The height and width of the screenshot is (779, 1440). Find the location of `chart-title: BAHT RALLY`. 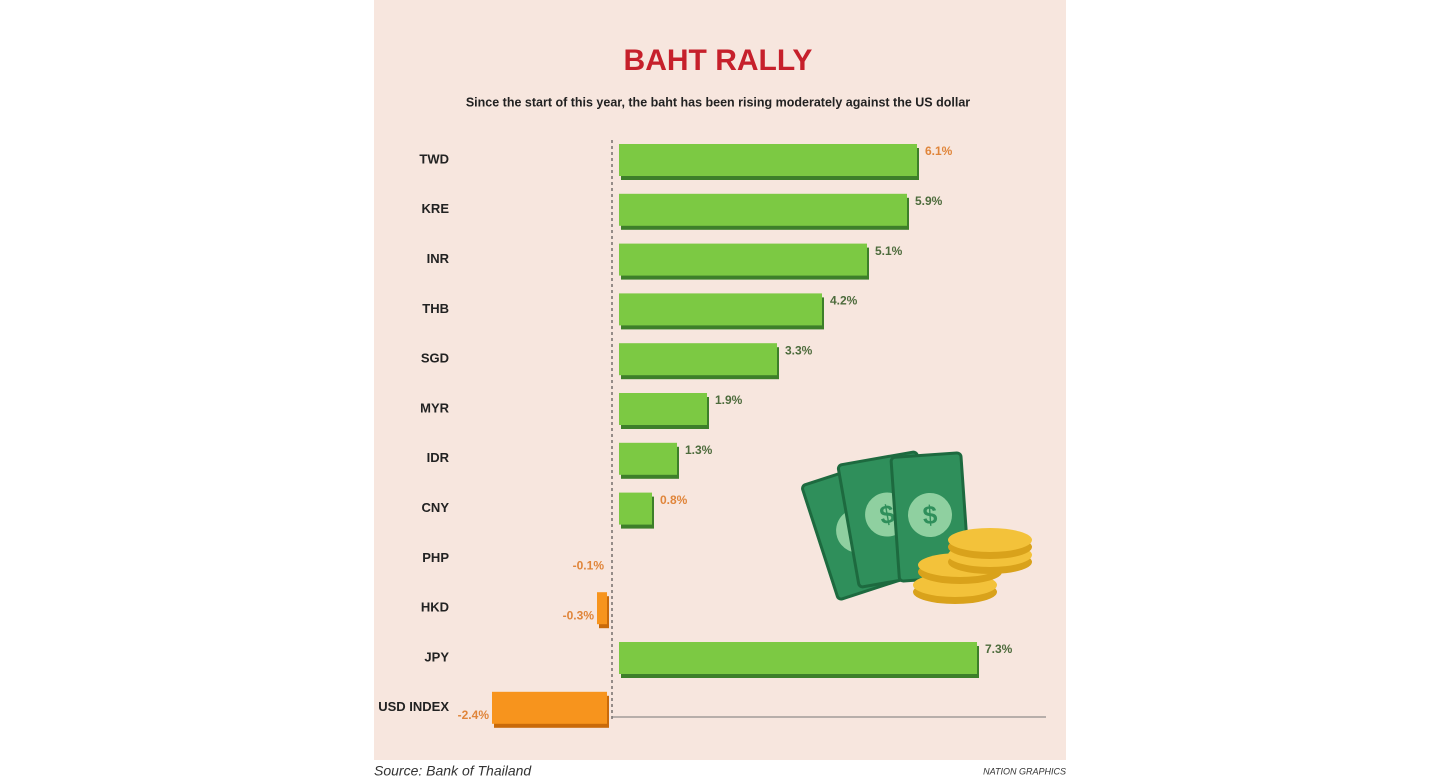

chart-title: BAHT RALLY is located at coordinates (718, 60).